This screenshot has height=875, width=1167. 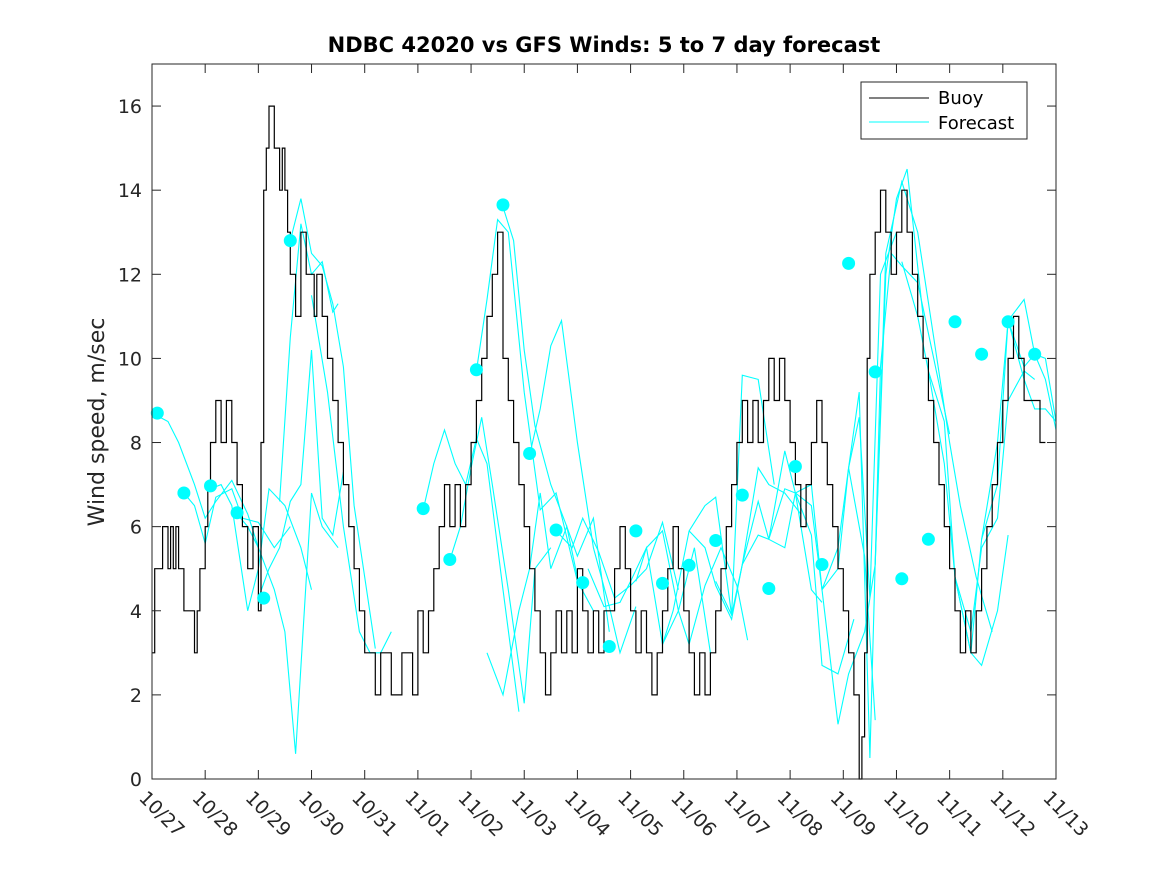 I want to click on legend: Buoy Forecast, so click(x=944, y=110).